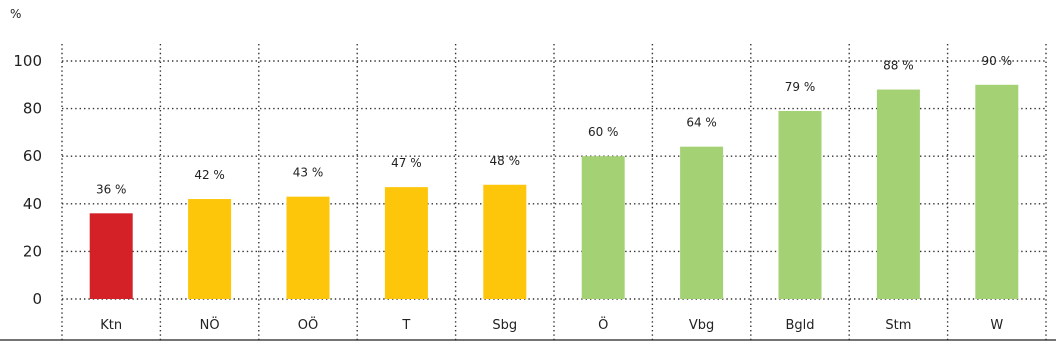 This screenshot has height=360, width=1056. What do you see at coordinates (405, 325) in the screenshot?
I see `category-label: T` at bounding box center [405, 325].